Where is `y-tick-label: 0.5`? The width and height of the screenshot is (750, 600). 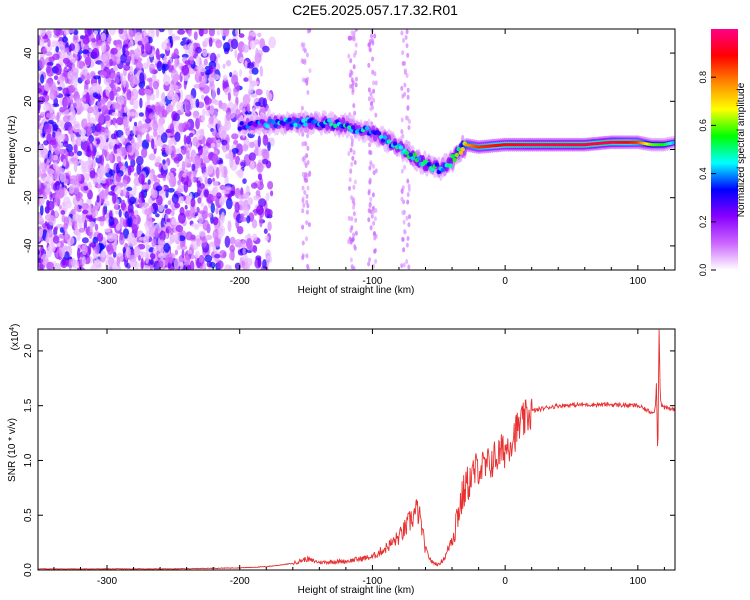
y-tick-label: 0.5 is located at coordinates (28, 515).